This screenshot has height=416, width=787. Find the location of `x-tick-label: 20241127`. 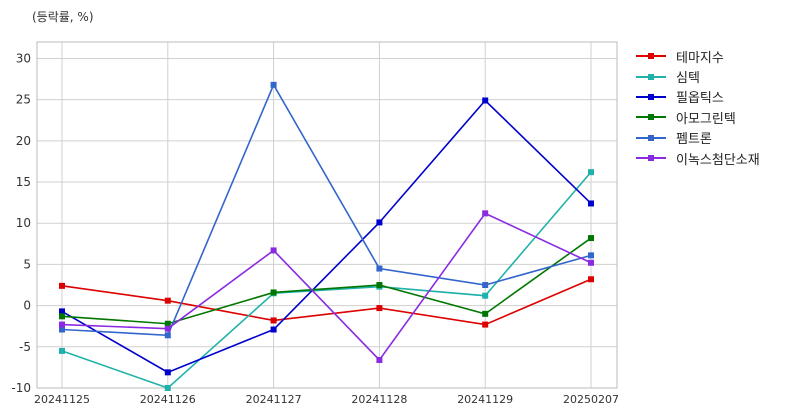

x-tick-label: 20241127 is located at coordinates (274, 399).